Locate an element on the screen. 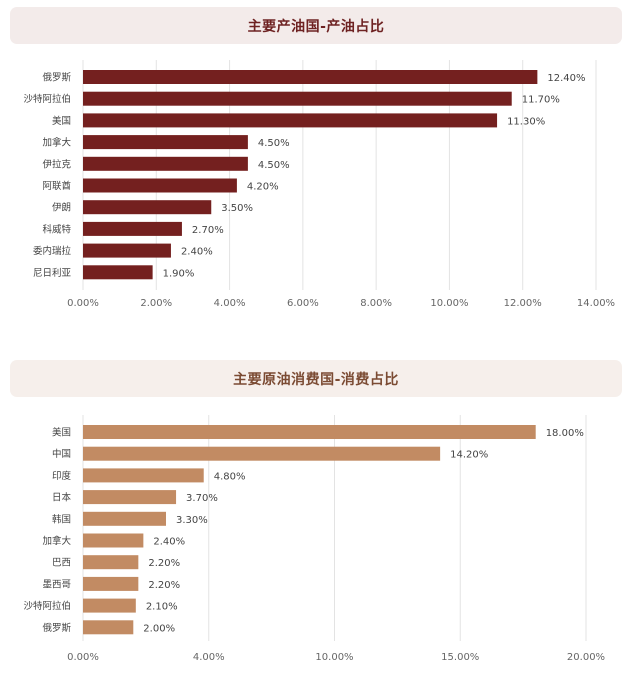  value-label: 12.40% is located at coordinates (566, 78).